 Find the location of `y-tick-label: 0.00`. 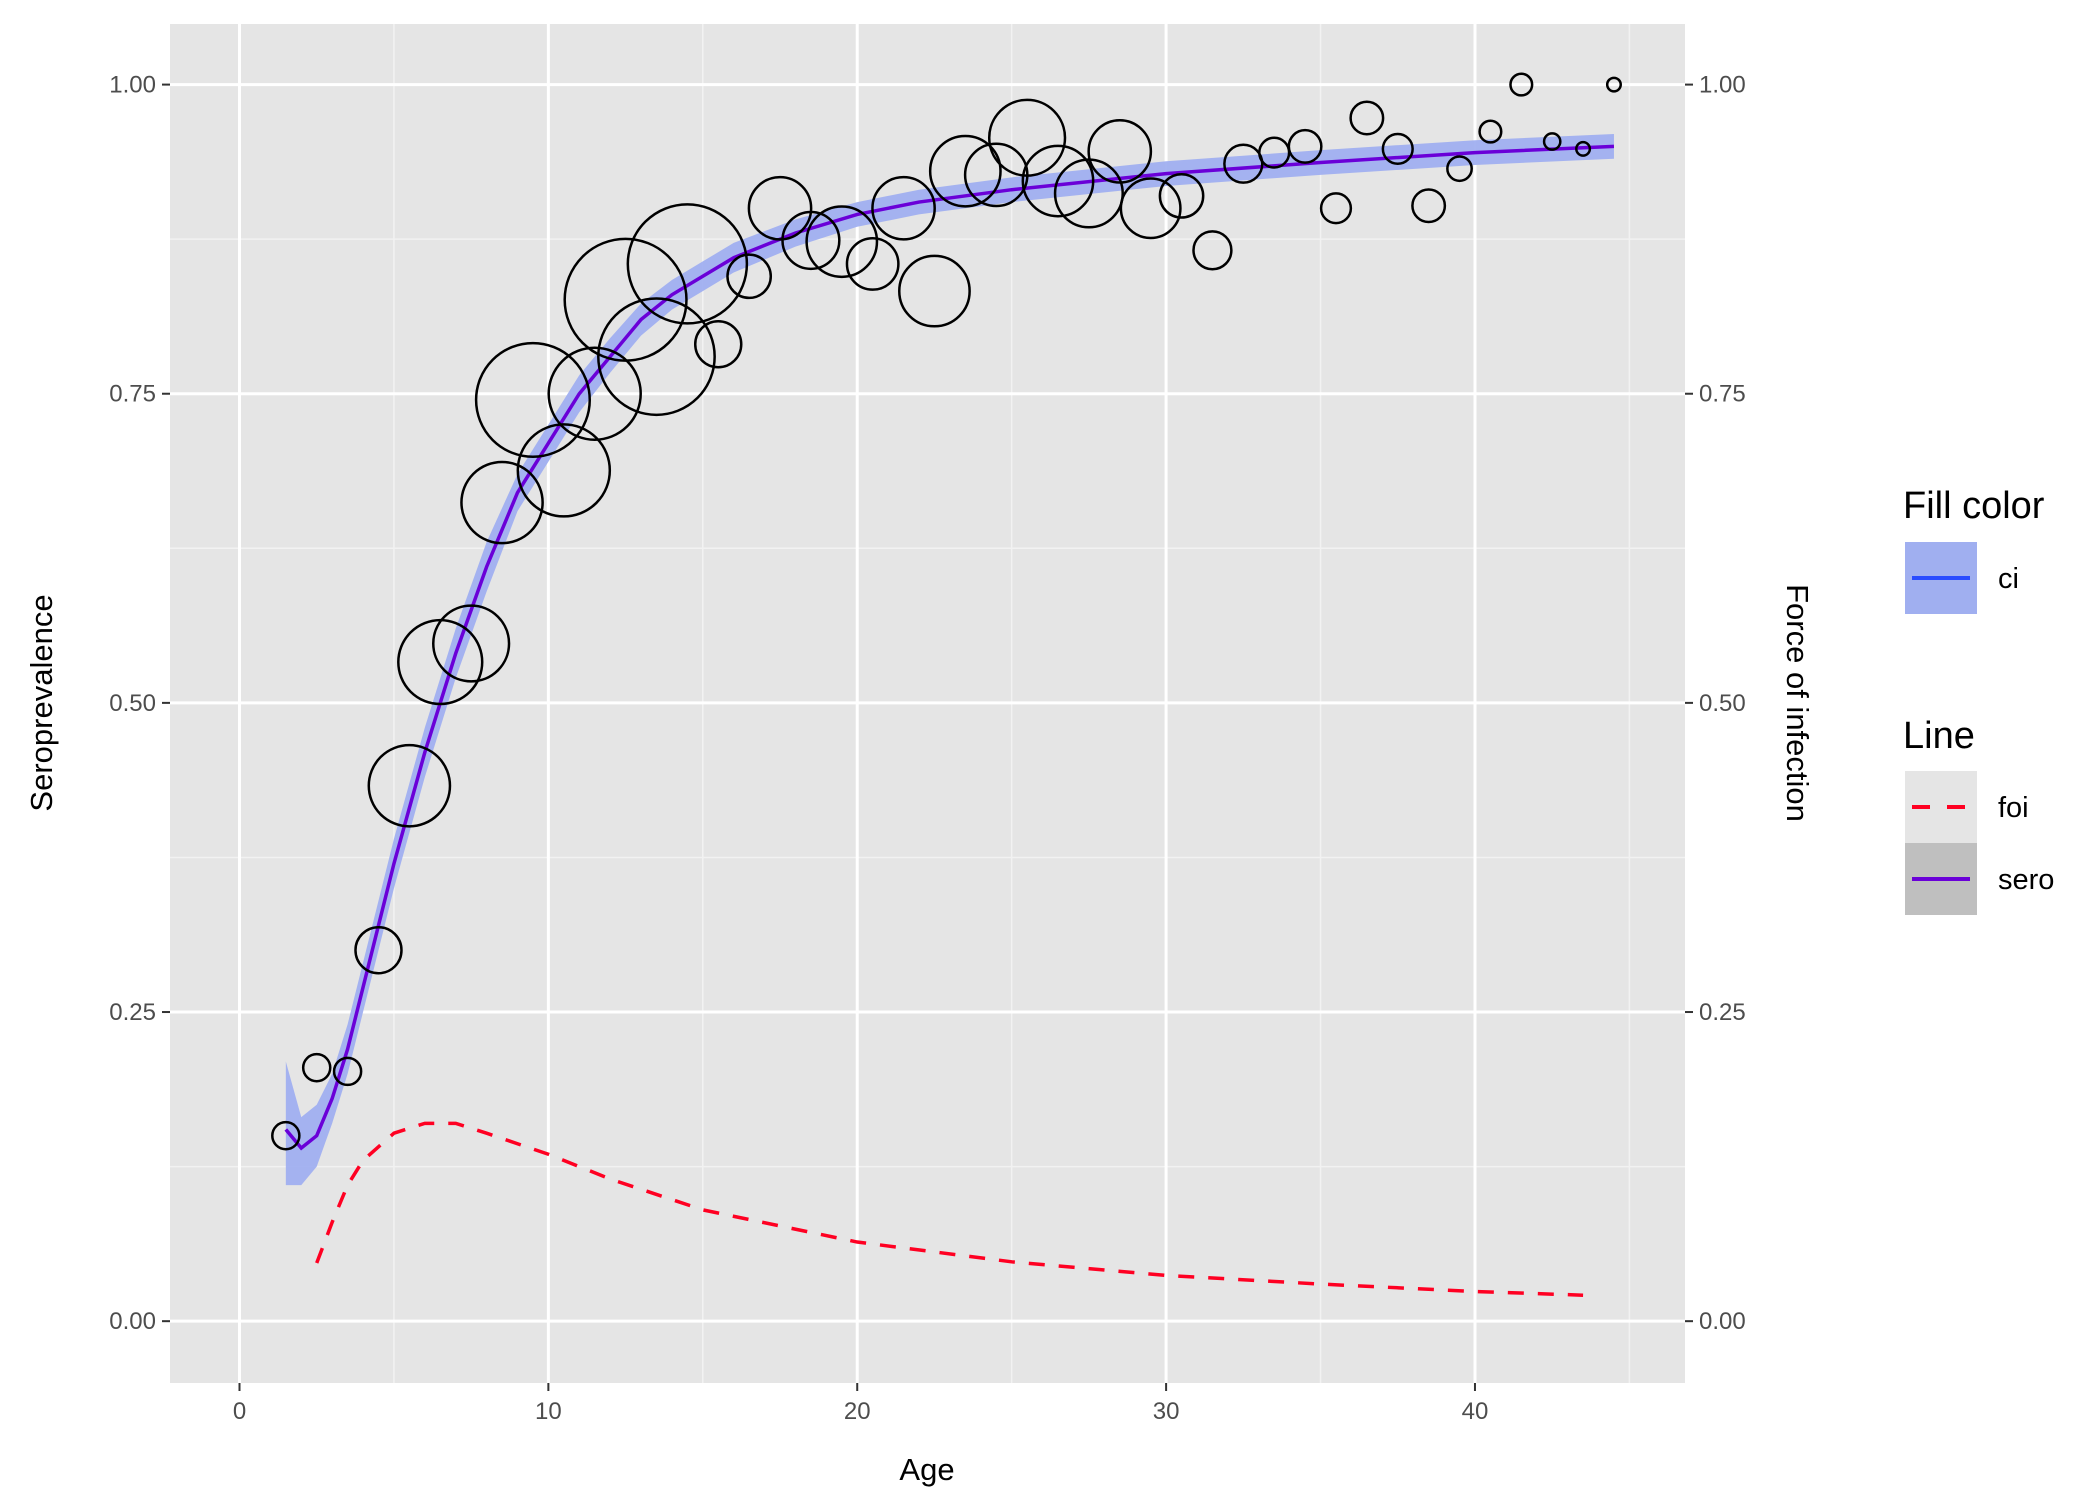

y-tick-label: 0.00 is located at coordinates (132, 1321).